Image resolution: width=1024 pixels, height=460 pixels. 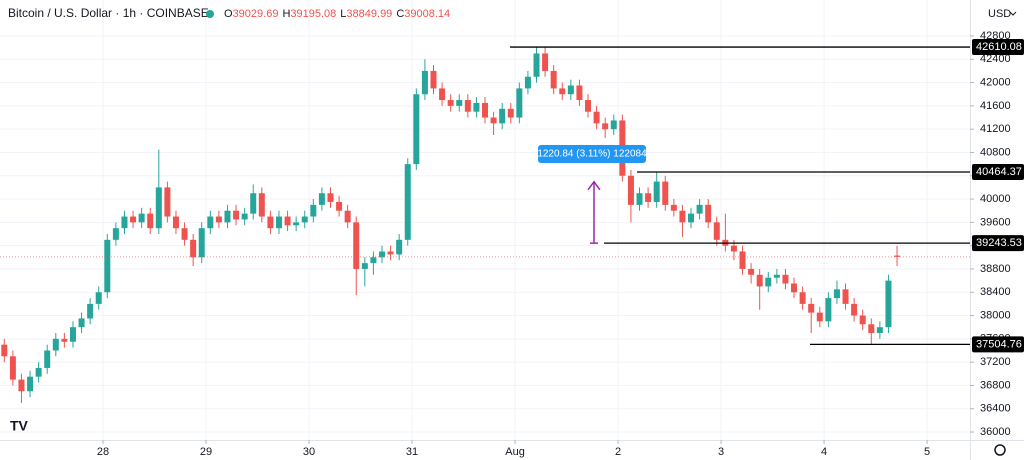 I want to click on ohlc-value: 39195.08, so click(x=313, y=14).